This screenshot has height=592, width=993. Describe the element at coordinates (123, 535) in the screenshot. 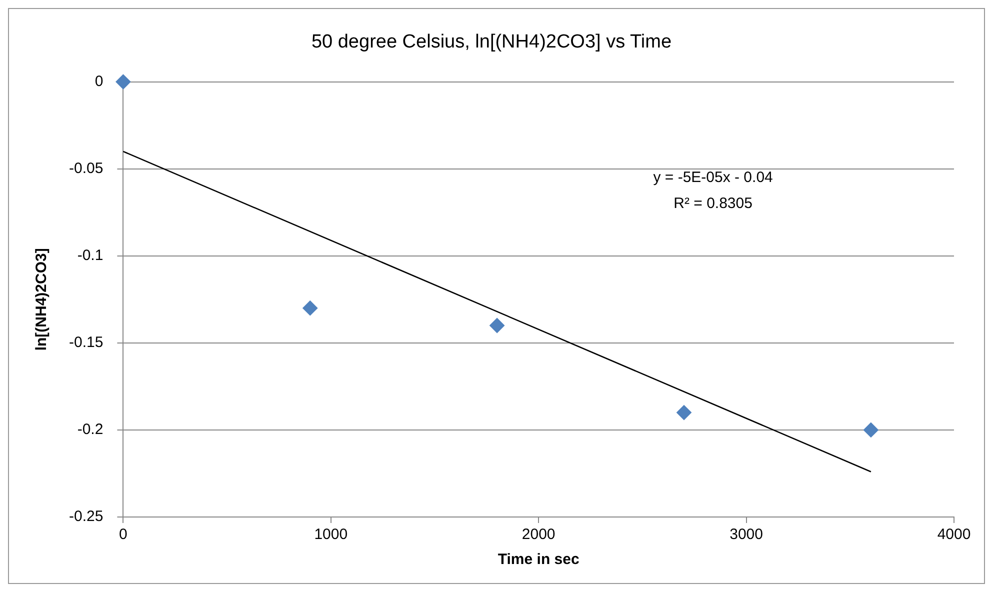

I see `x-tick-label: 0` at that location.